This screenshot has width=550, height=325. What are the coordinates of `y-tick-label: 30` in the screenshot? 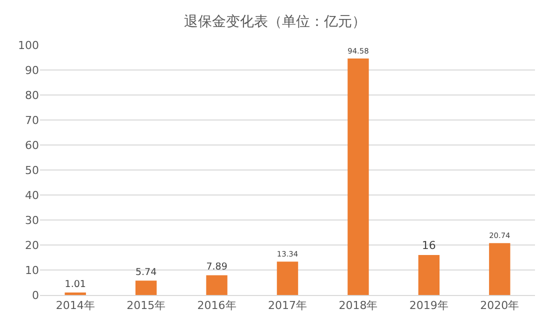 It's located at (32, 220).